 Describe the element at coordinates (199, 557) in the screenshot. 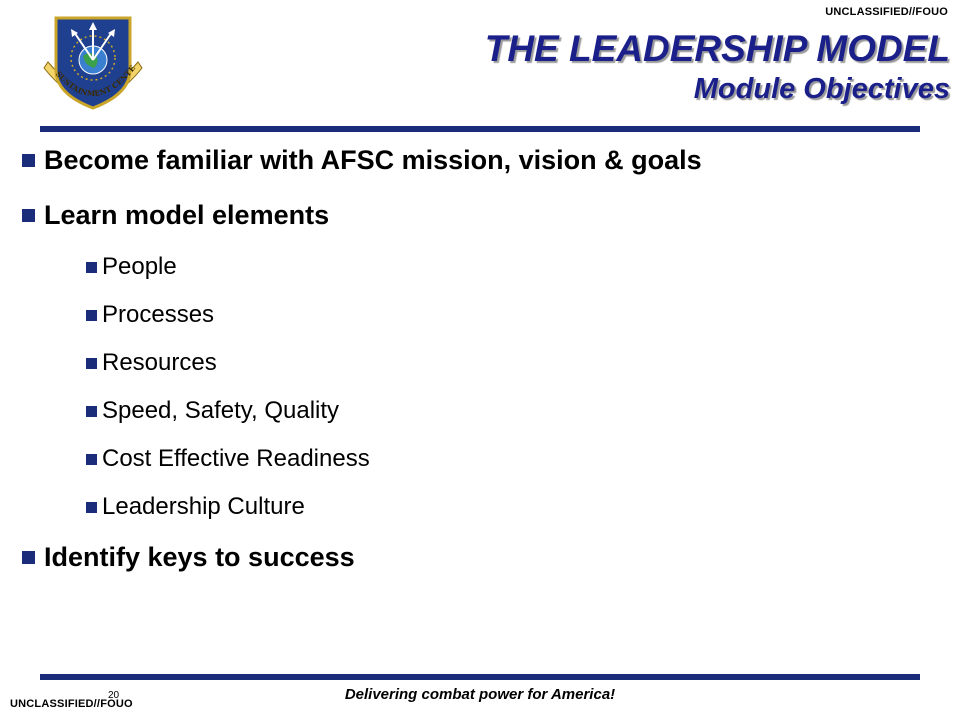

I see `bullet-text: Identify keys to success` at that location.